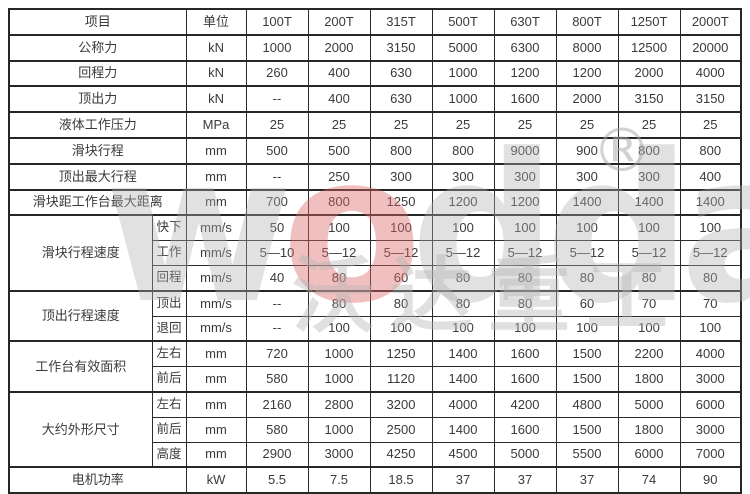 The image size is (750, 494). I want to click on value-cell: 1800, so click(649, 429).